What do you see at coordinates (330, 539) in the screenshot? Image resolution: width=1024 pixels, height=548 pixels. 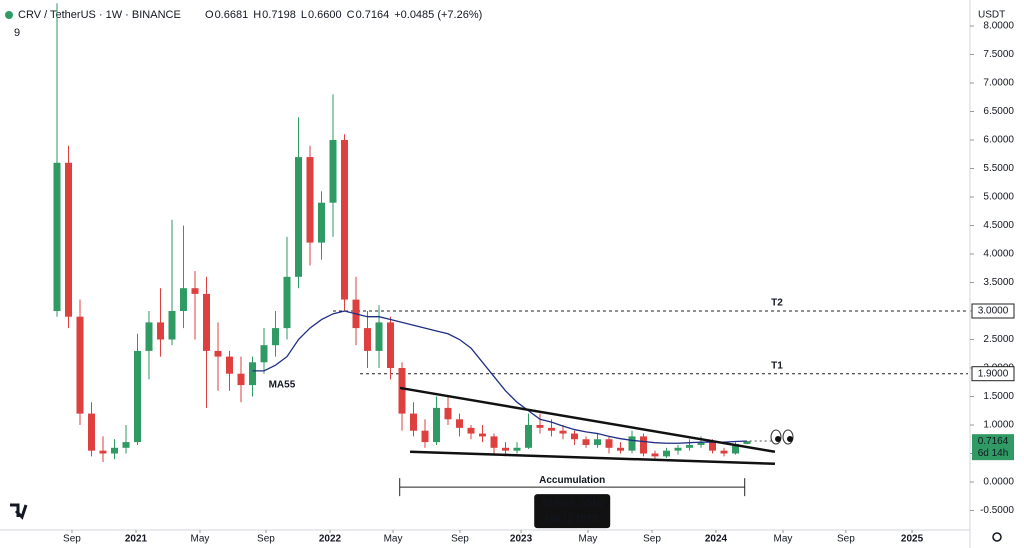 I see `x-tick-label: 2022` at bounding box center [330, 539].